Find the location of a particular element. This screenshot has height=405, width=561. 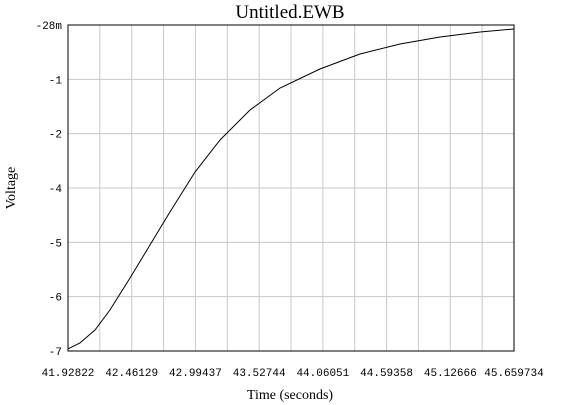

x-tick-label: 42.99437 is located at coordinates (195, 374).